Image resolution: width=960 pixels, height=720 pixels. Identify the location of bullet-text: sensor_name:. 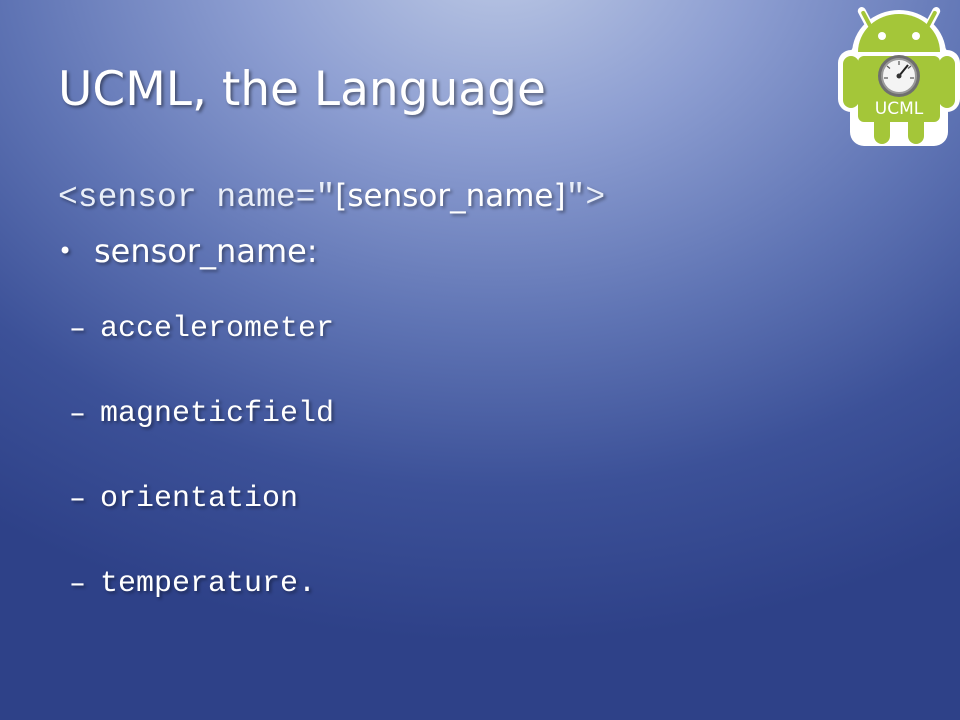
(206, 251).